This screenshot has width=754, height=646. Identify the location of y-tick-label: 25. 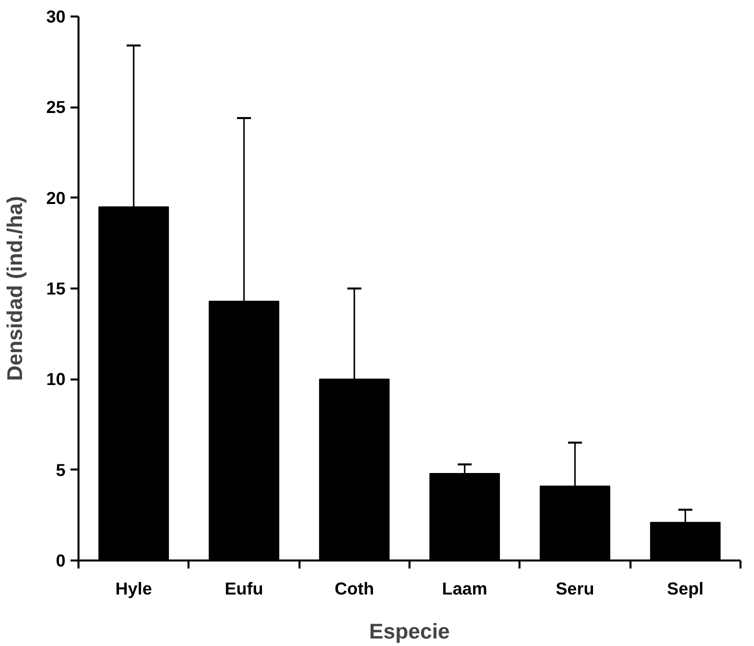
(56, 107).